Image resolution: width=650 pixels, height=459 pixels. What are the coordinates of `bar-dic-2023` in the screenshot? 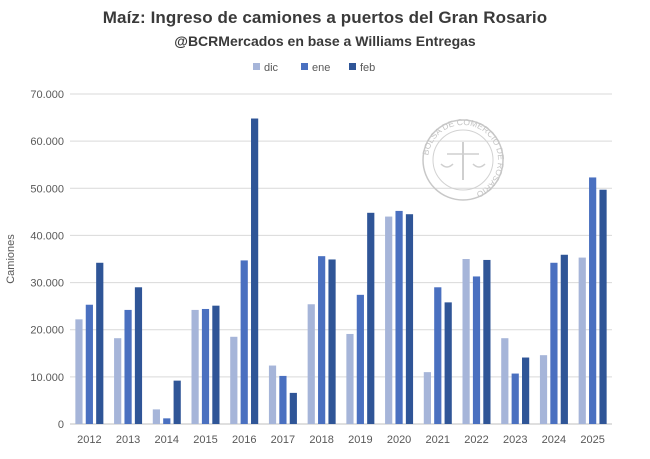 It's located at (505, 381).